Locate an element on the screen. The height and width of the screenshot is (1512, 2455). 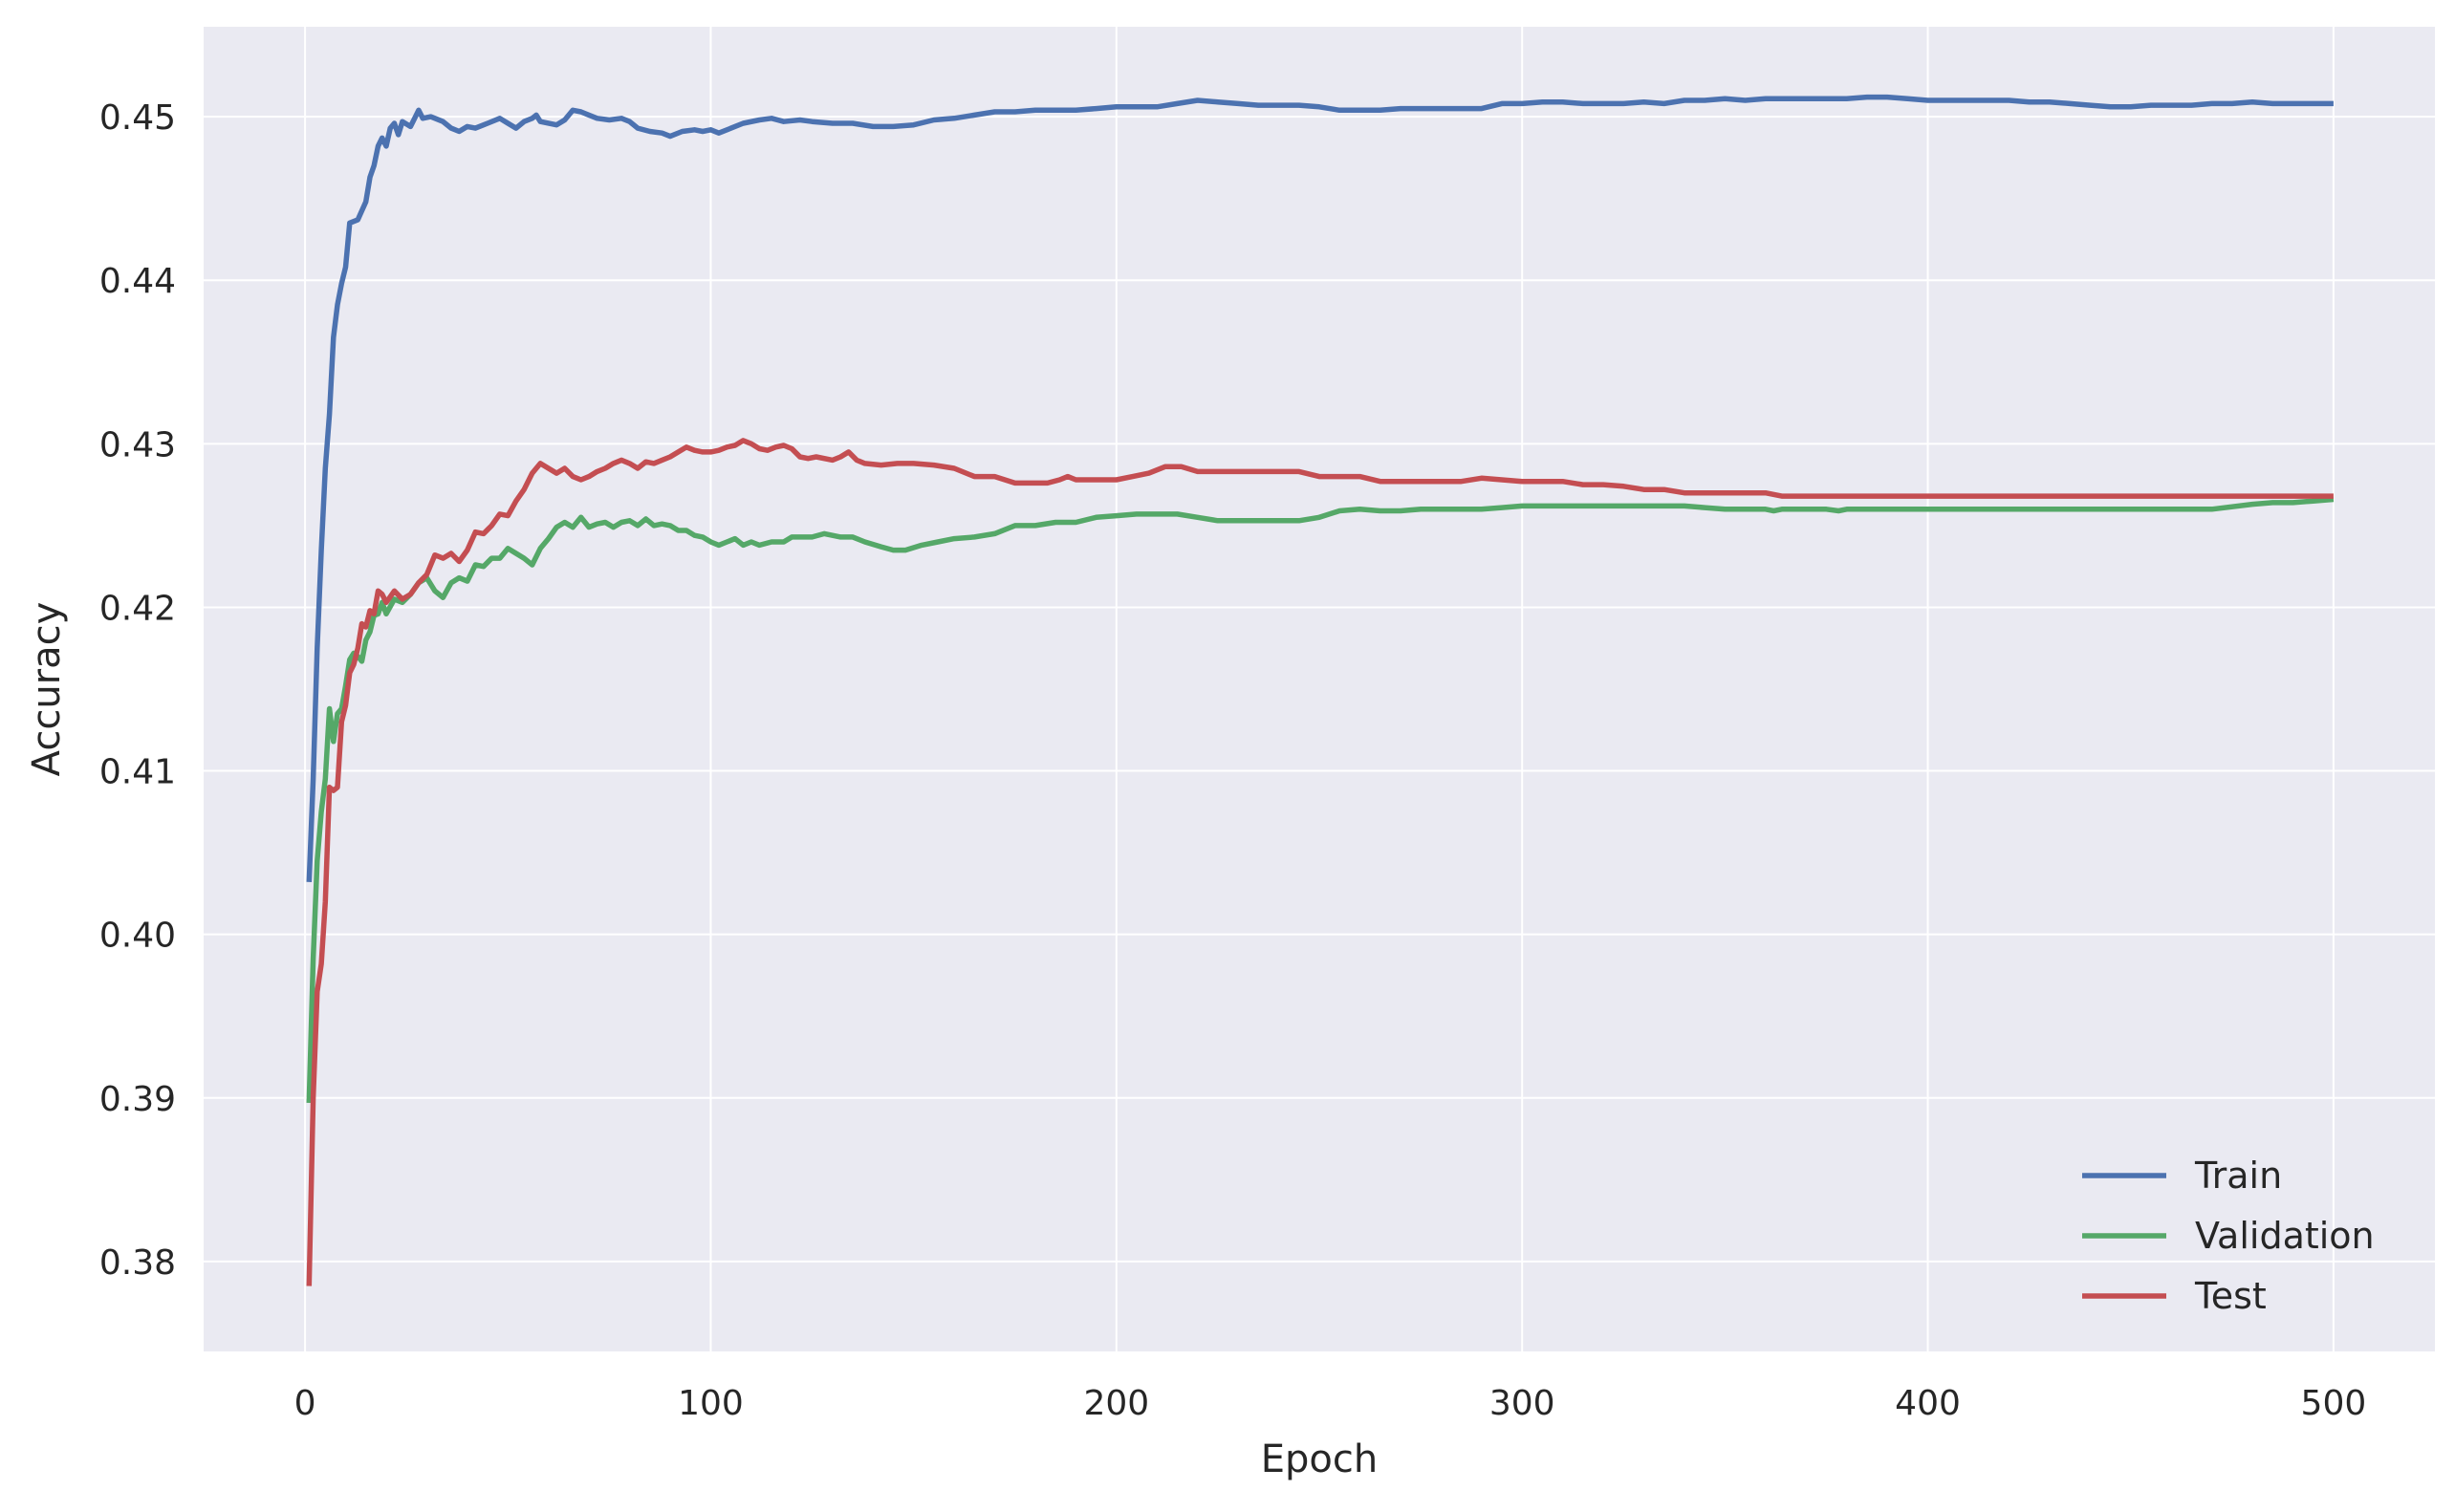
y-tick-label: 0.38 is located at coordinates (137, 1263).